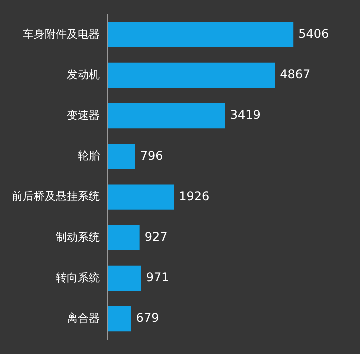 This screenshot has height=354, width=360. What do you see at coordinates (83, 115) in the screenshot?
I see `y-tick-label: 变速器` at bounding box center [83, 115].